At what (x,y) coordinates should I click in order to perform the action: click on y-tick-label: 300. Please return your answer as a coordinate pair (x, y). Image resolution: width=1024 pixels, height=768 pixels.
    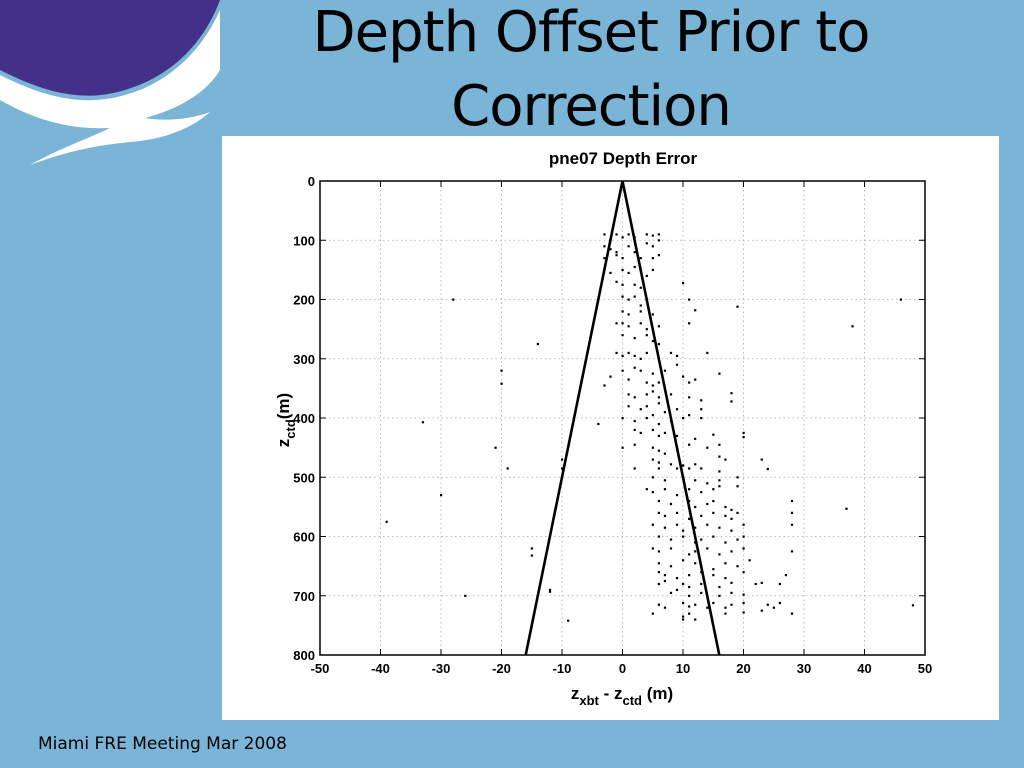
    Looking at the image, I should click on (304, 359).